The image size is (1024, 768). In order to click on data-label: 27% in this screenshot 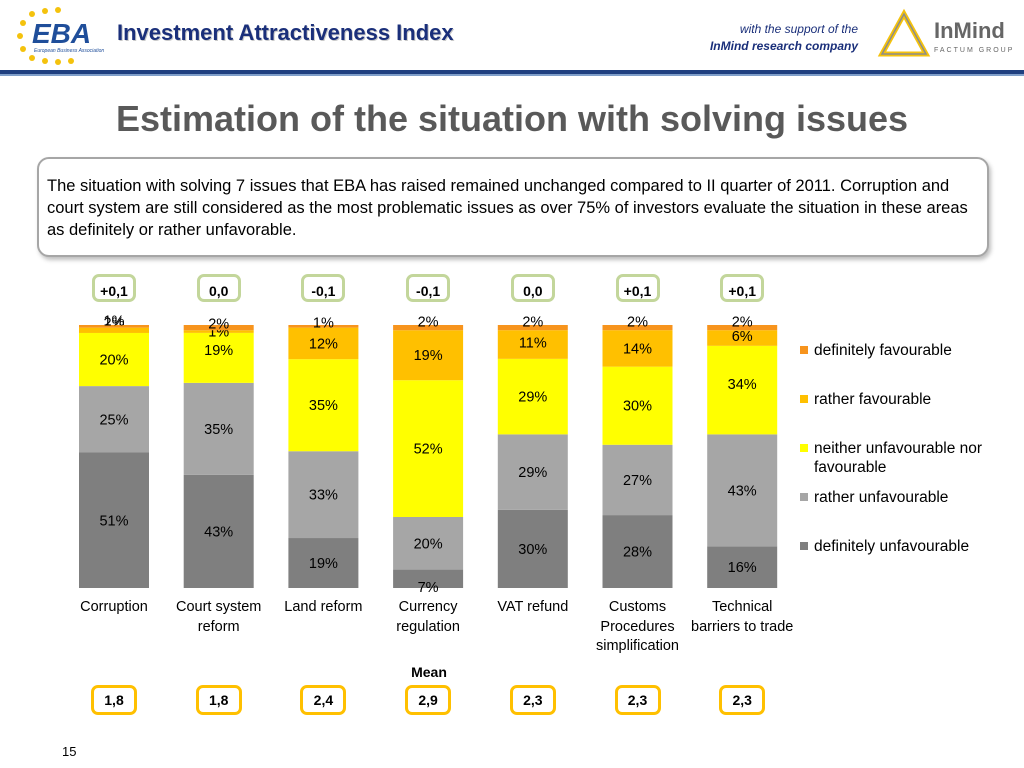, I will do `click(637, 481)`.